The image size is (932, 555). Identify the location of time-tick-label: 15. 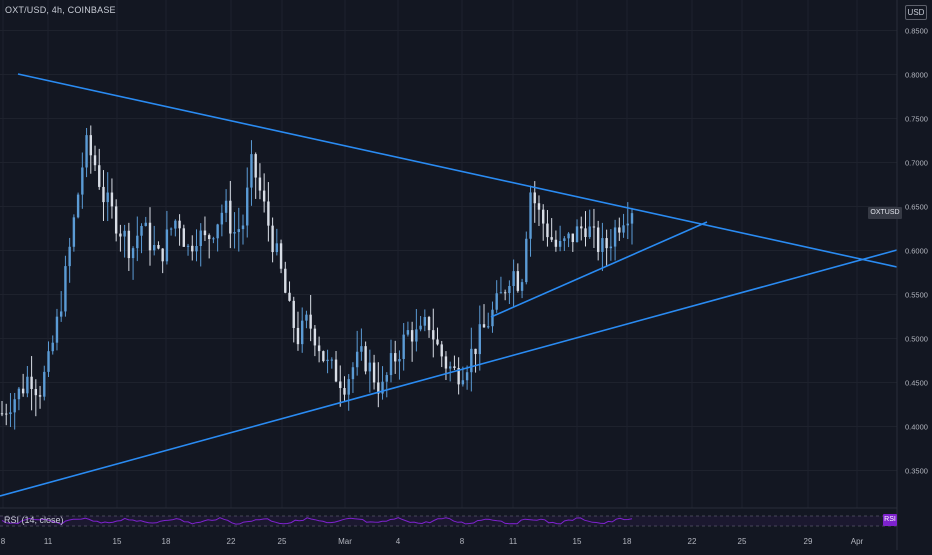
(117, 541).